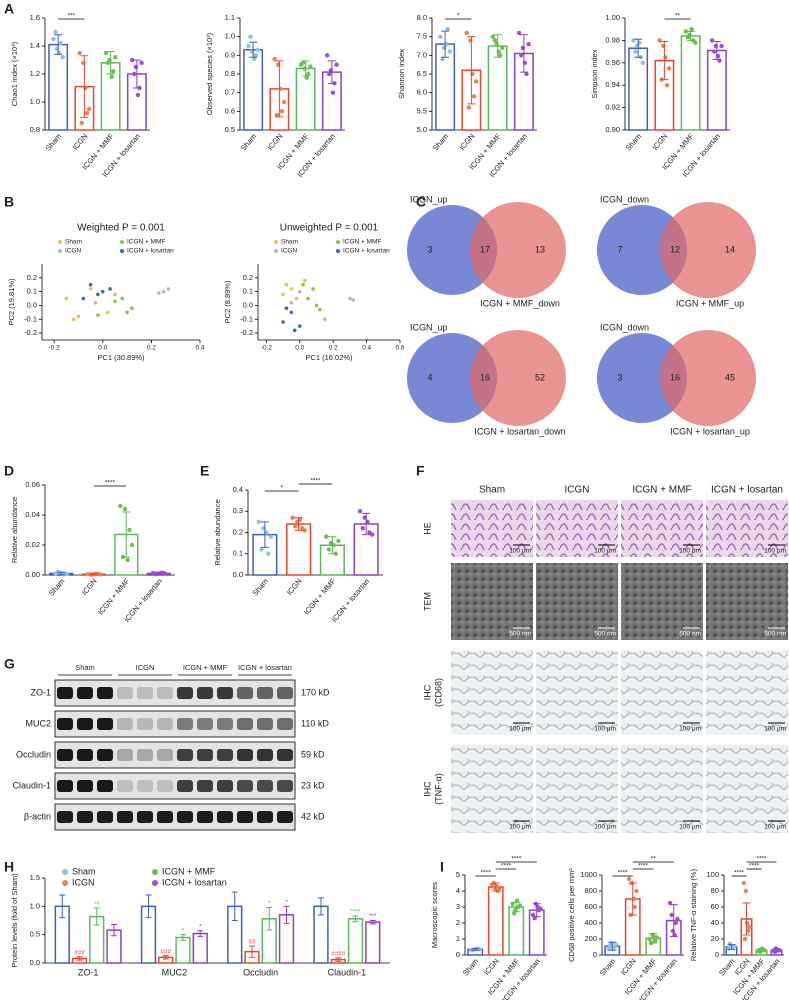  Describe the element at coordinates (40, 692) in the screenshot. I see `protein-label: ZO-1` at that location.